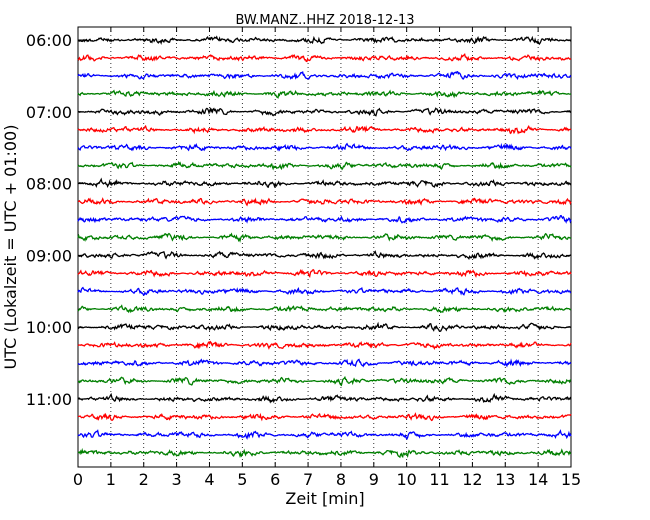 The width and height of the screenshot is (650, 520). Describe the element at coordinates (538, 479) in the screenshot. I see `x-tick-label: 14` at that location.